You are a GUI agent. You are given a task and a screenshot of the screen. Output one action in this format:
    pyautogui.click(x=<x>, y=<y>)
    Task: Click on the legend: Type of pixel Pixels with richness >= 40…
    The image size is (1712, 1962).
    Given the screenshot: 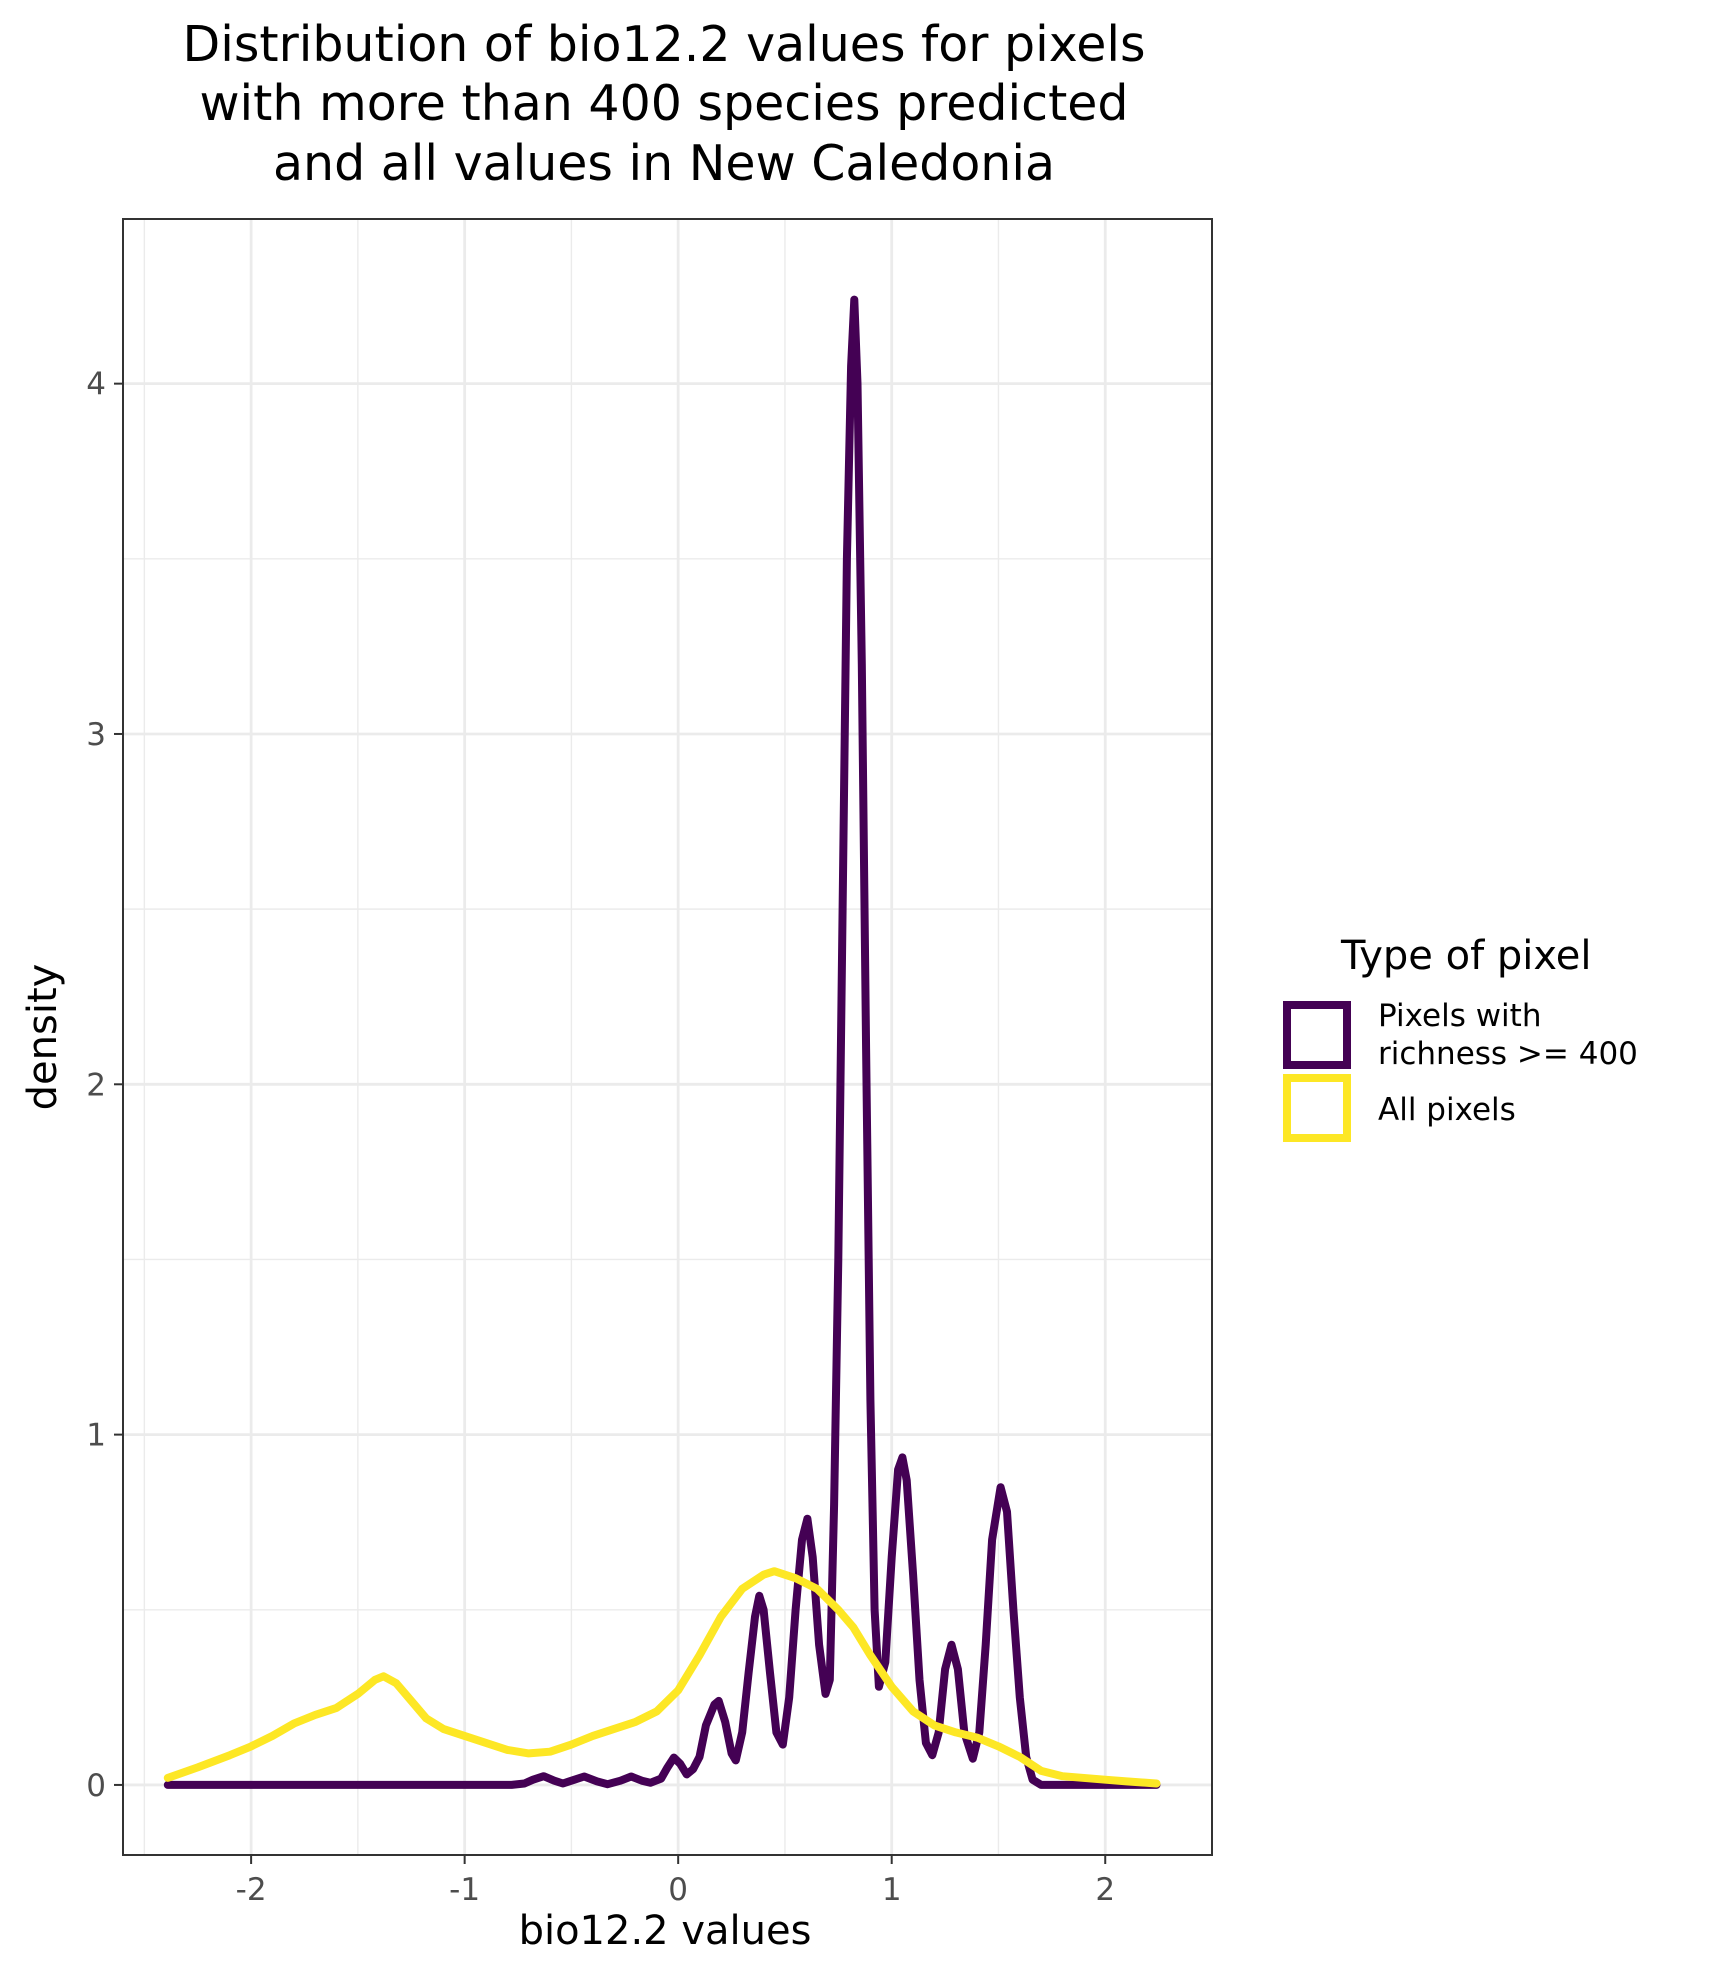 What is the action you would take?
    pyautogui.click(x=1460, y=1037)
    